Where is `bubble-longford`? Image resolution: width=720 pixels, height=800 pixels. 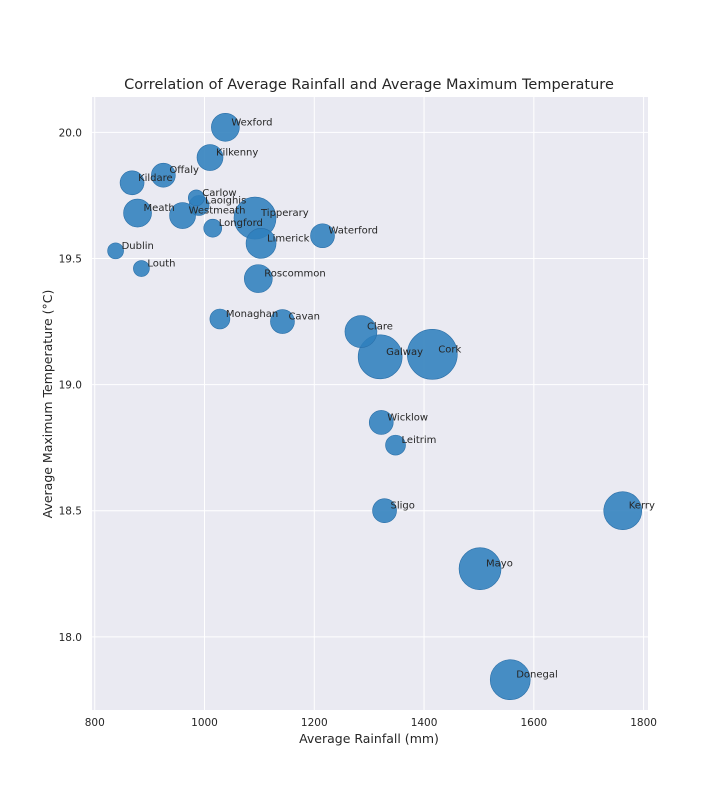
bubble-longford is located at coordinates (213, 228).